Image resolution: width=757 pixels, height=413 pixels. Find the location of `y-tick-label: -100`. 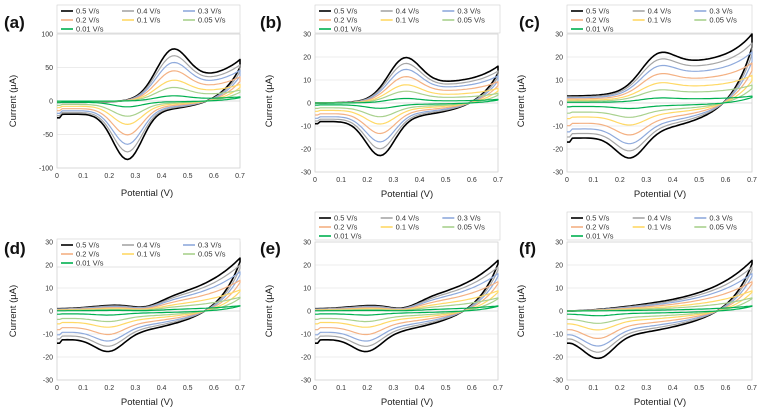

y-tick-label: -100 is located at coordinates (46, 169).